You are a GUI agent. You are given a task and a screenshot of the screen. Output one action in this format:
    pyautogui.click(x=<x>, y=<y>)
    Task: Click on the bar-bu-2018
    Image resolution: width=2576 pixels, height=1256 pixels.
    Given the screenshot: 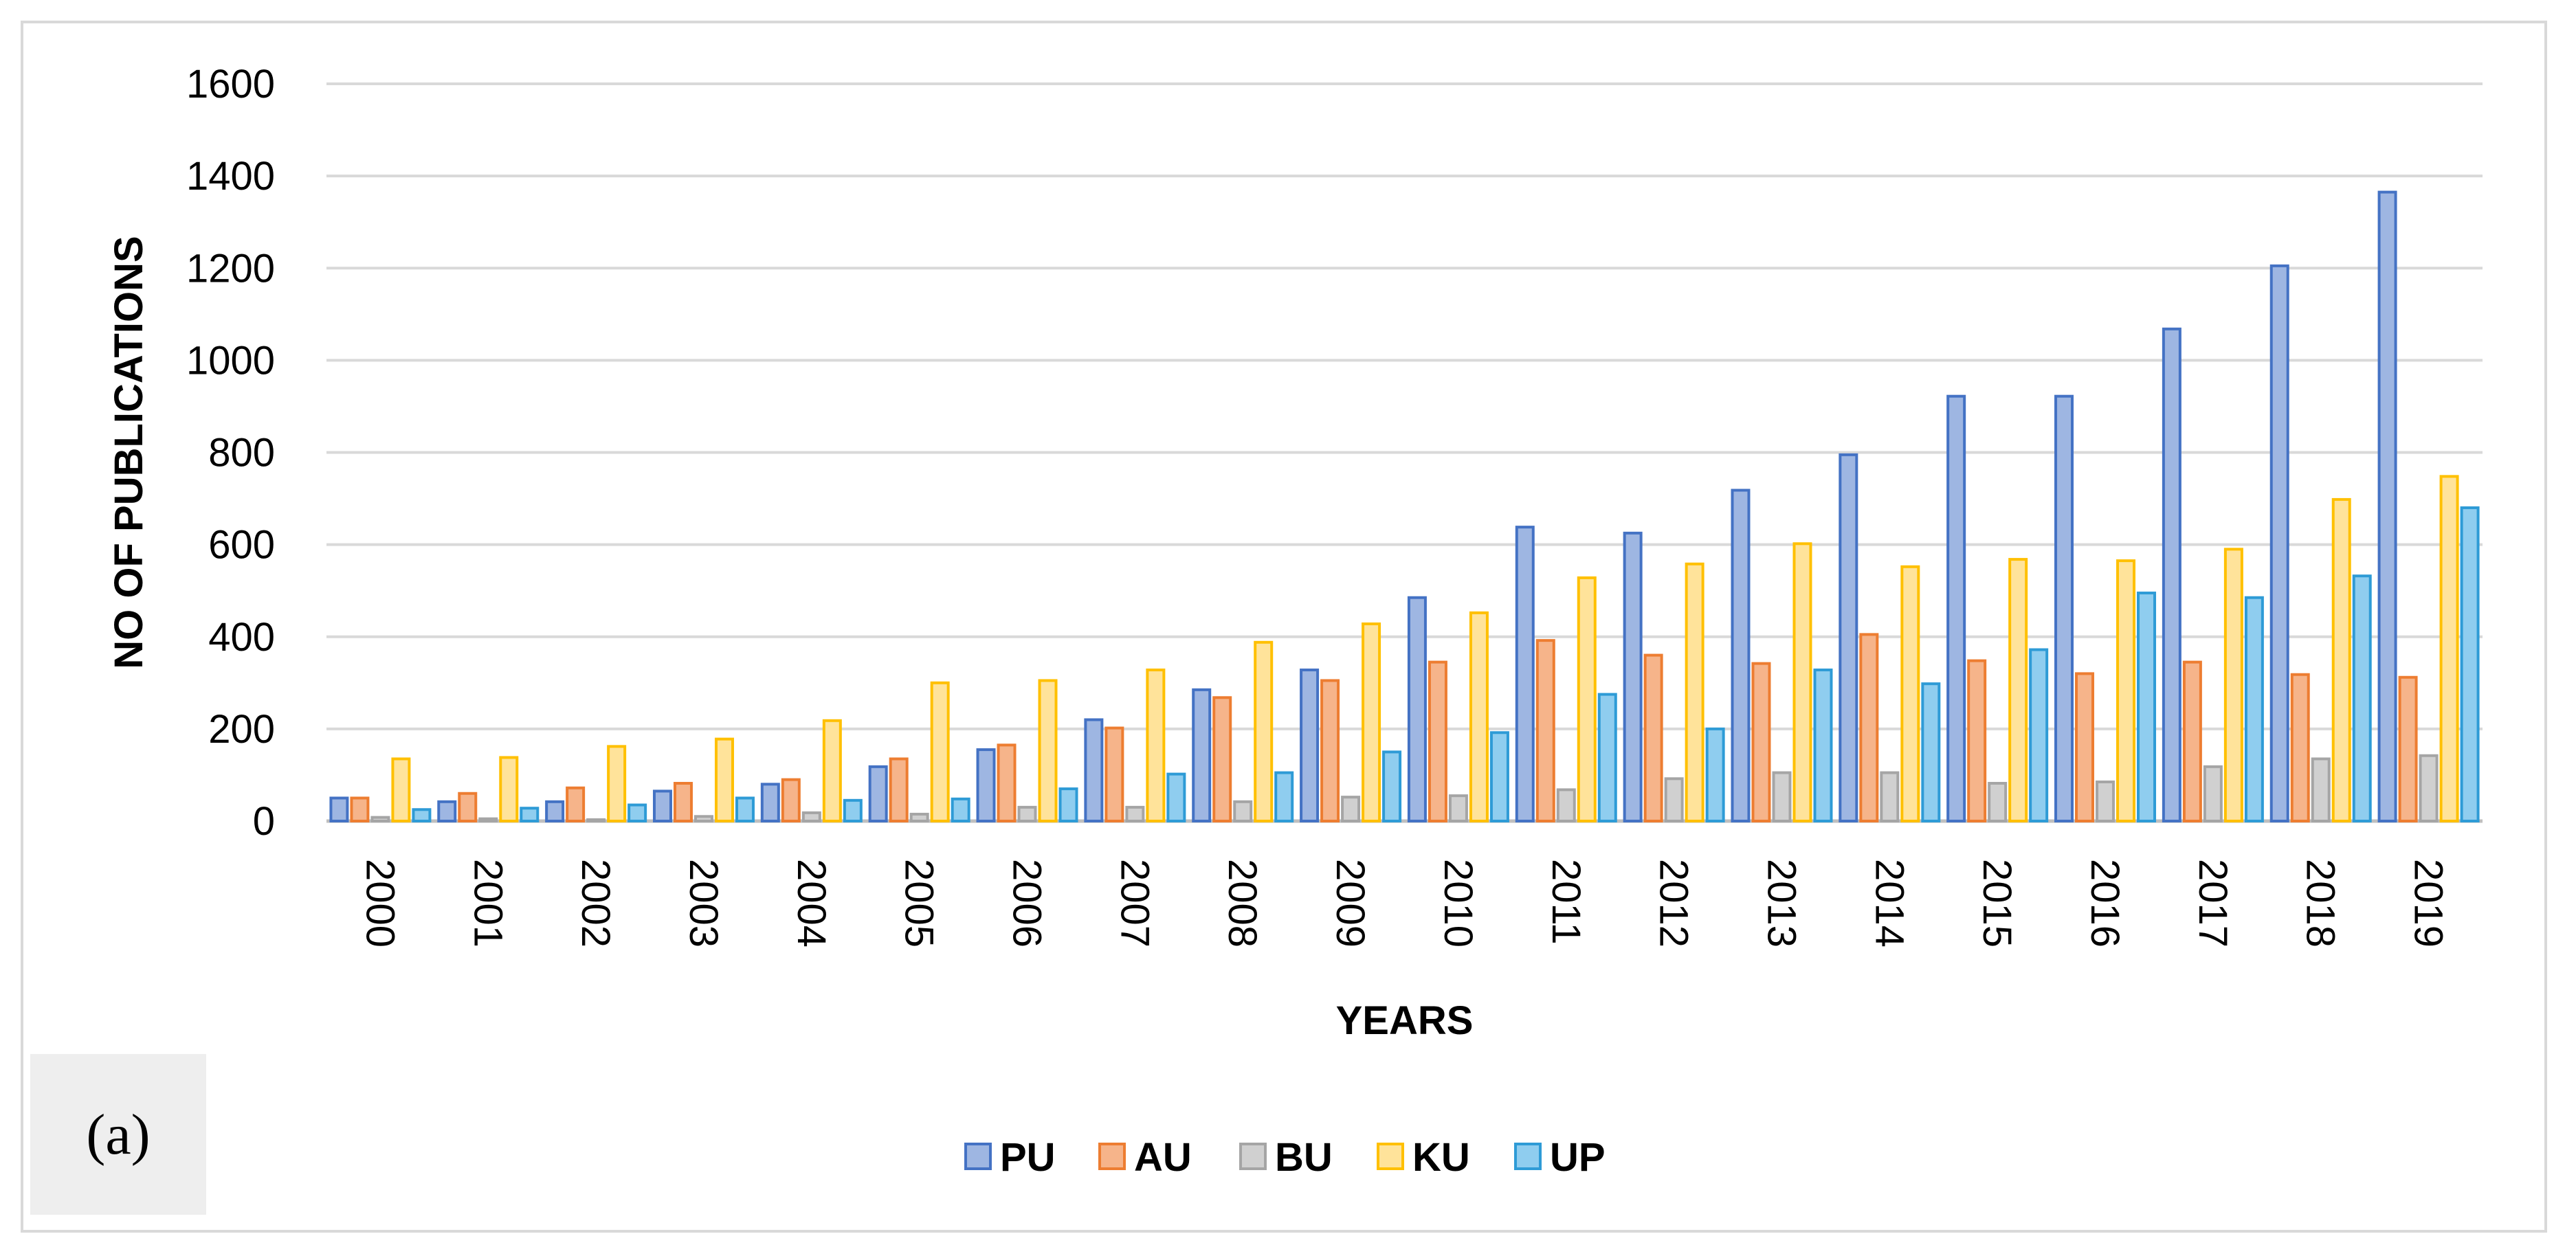 What is the action you would take?
    pyautogui.click(x=2321, y=789)
    